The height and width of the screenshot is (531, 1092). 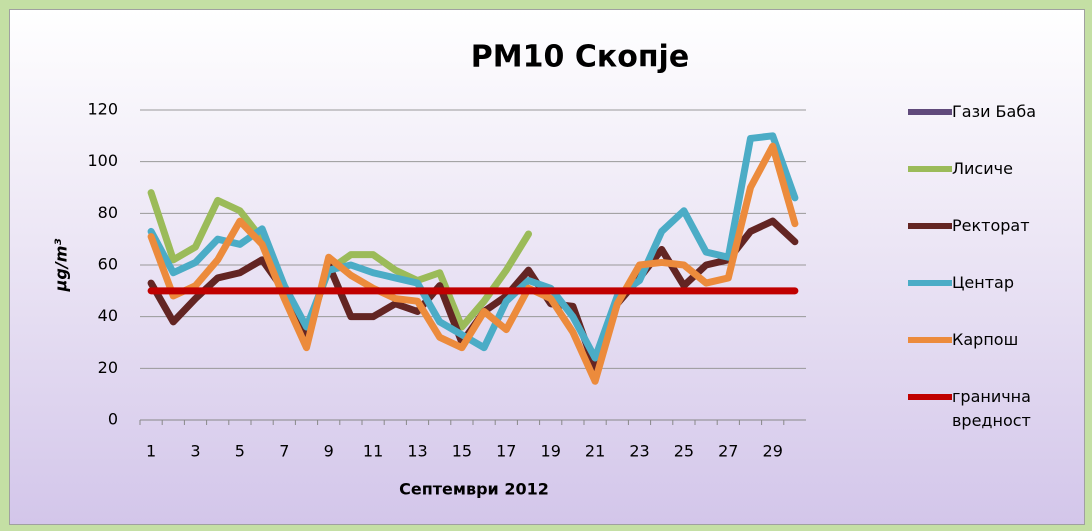 I want to click on x-tick-label: 17, so click(x=506, y=451).